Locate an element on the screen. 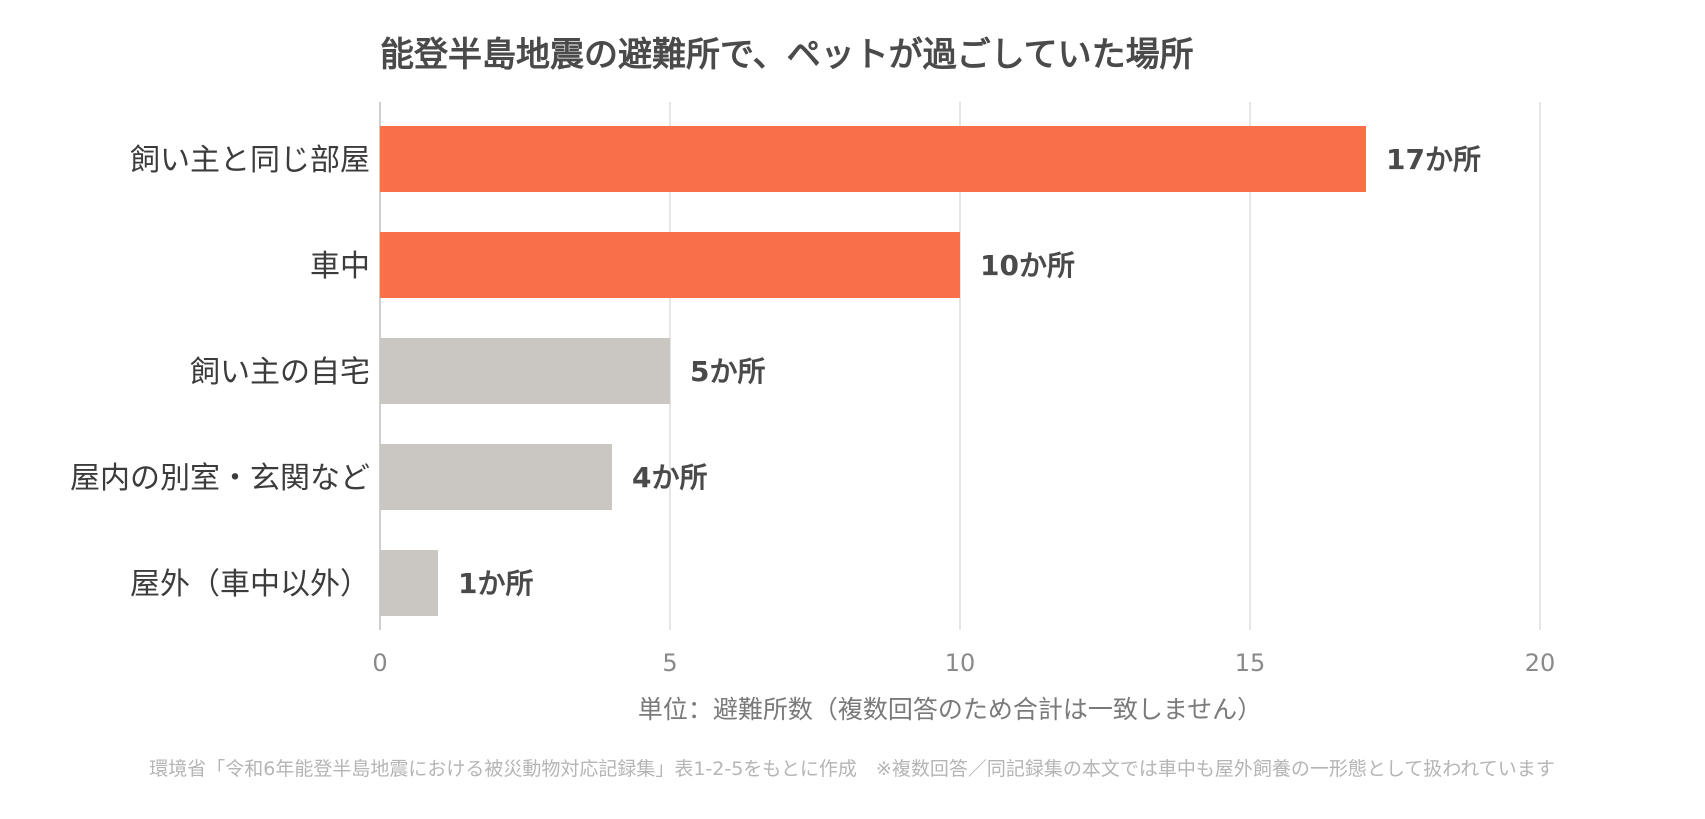 This screenshot has height=819, width=1705. x-axis-ticks: 0 5 10 15 20 is located at coordinates (963, 663).